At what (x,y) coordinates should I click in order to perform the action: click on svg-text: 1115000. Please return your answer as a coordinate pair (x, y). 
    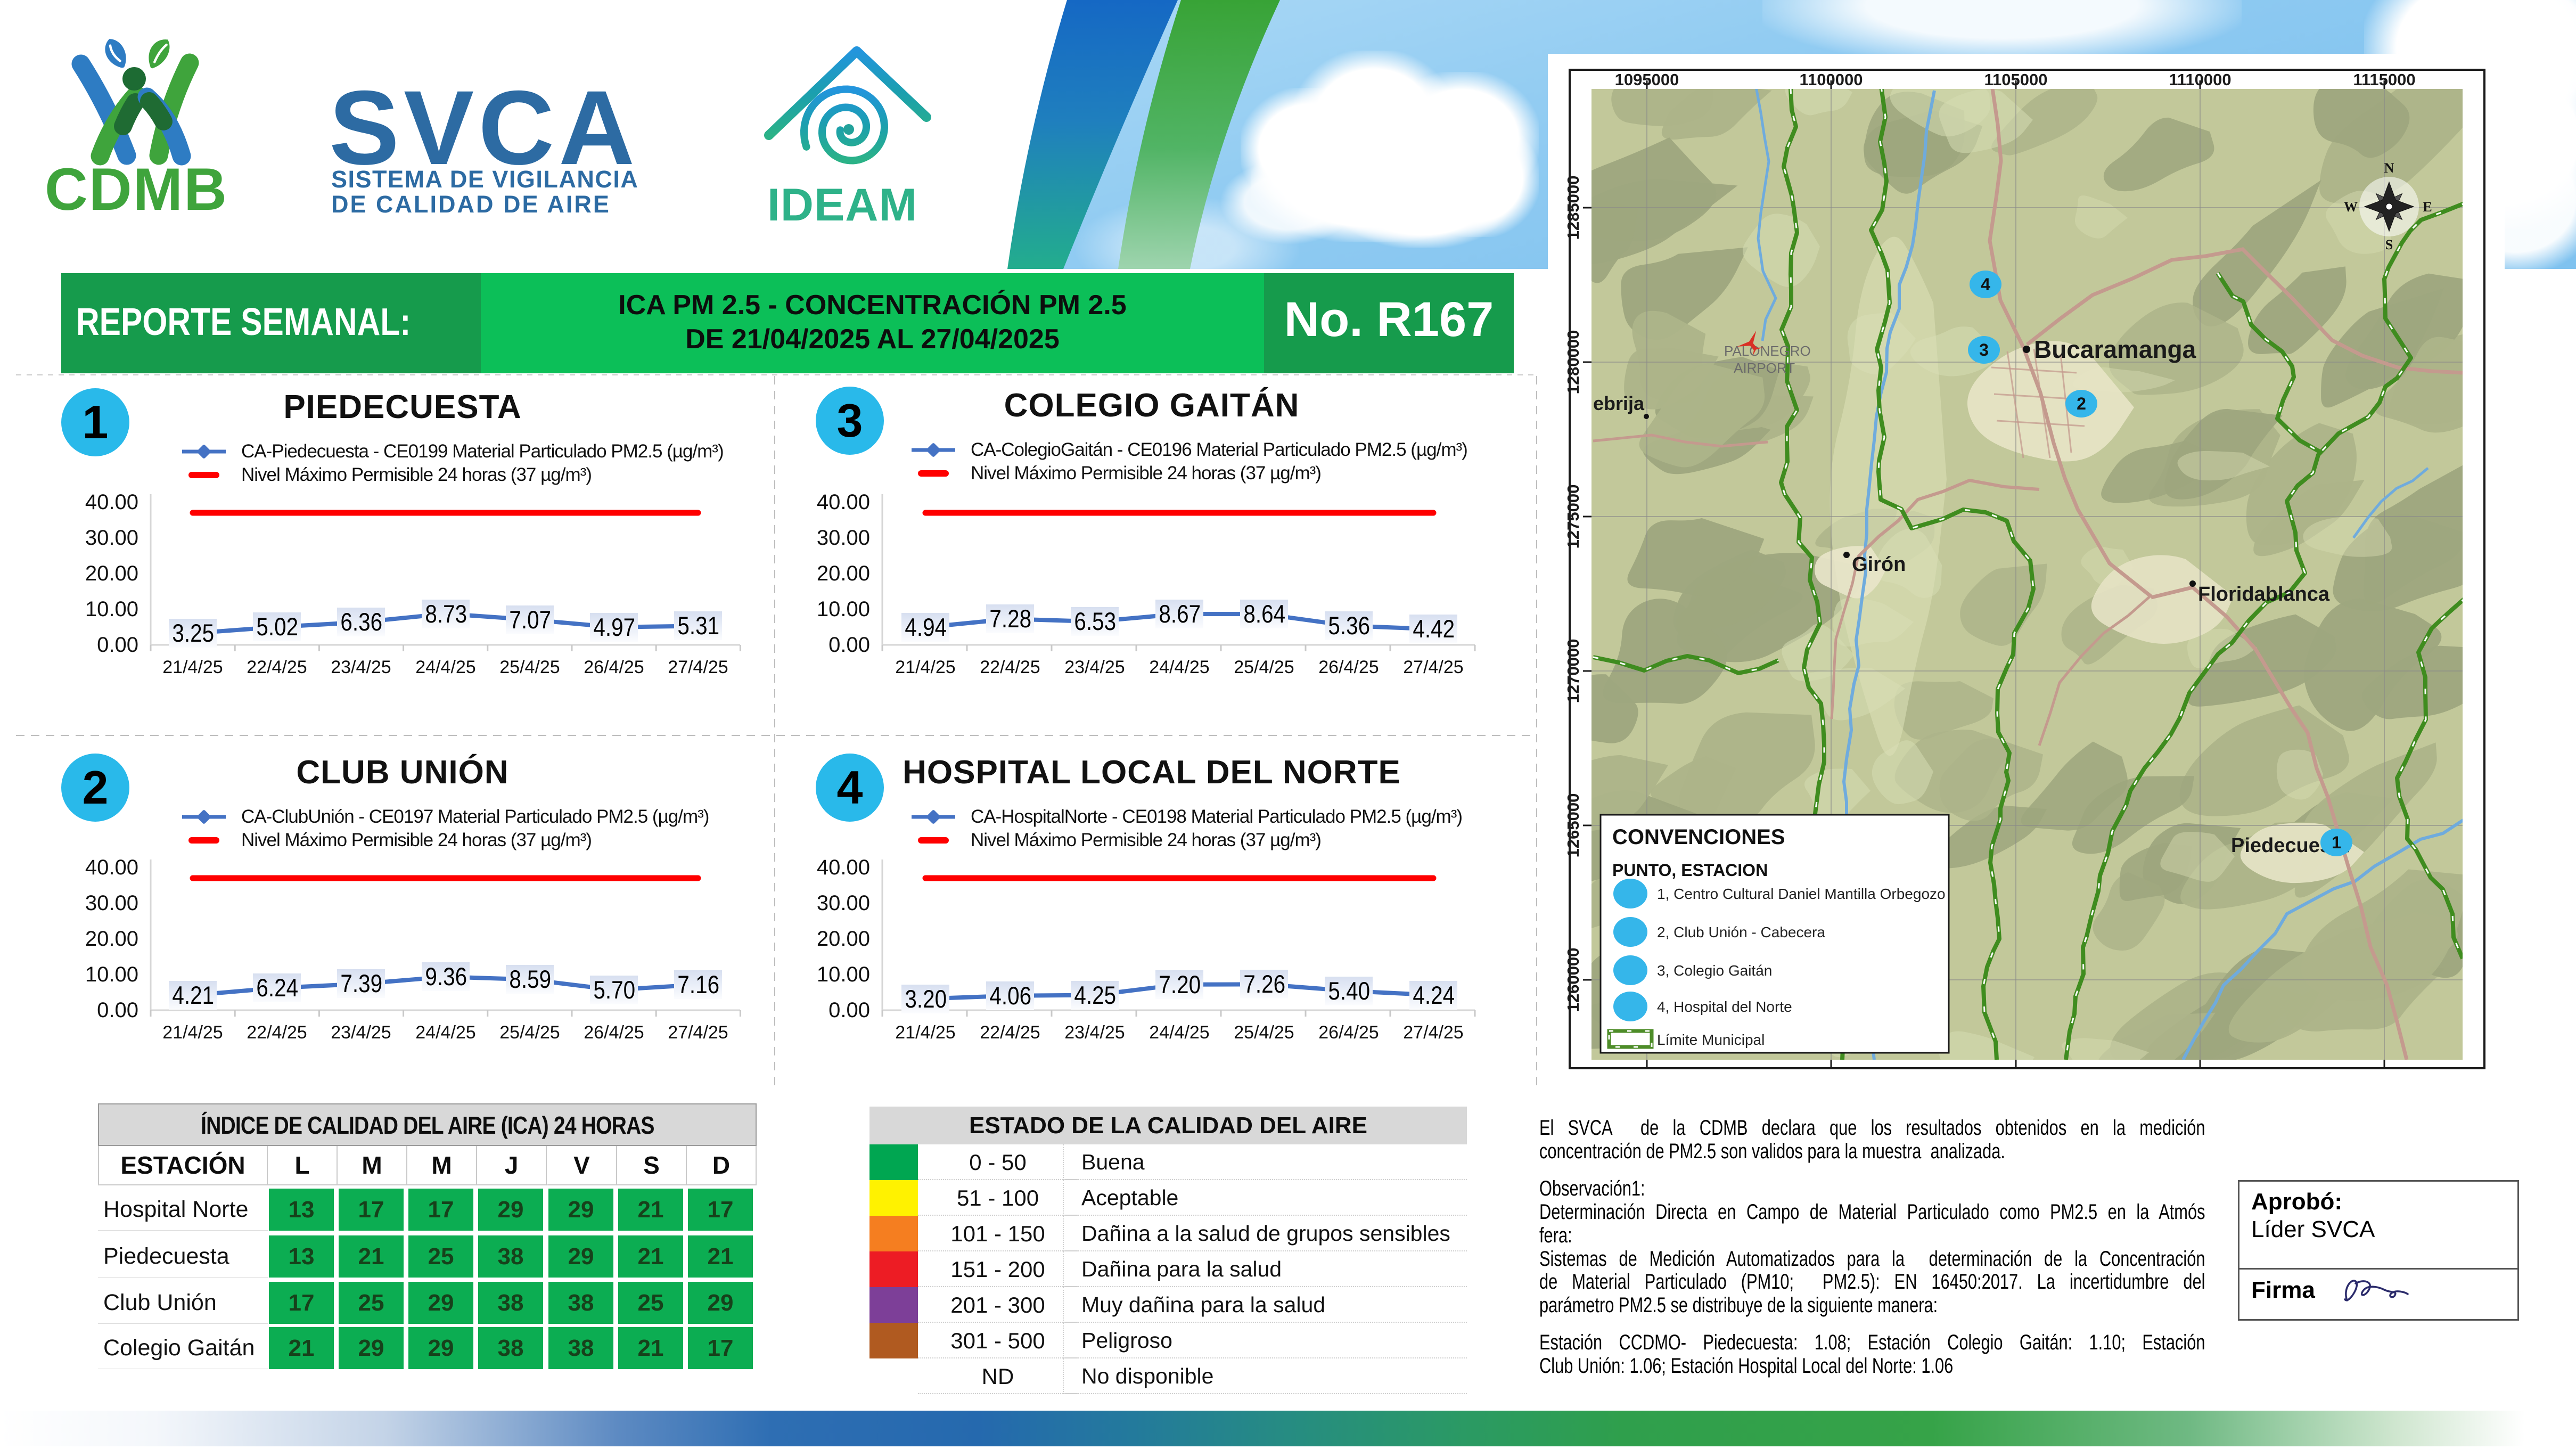
    Looking at the image, I should click on (2384, 79).